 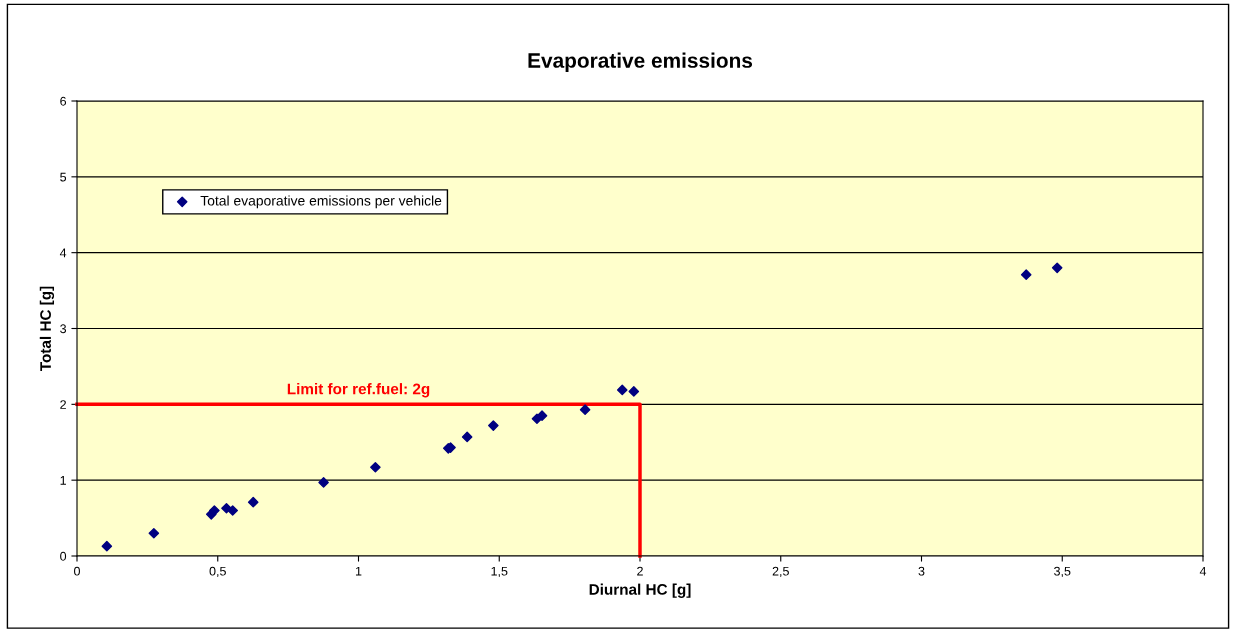 What do you see at coordinates (63, 480) in the screenshot?
I see `y-tick-label: 1` at bounding box center [63, 480].